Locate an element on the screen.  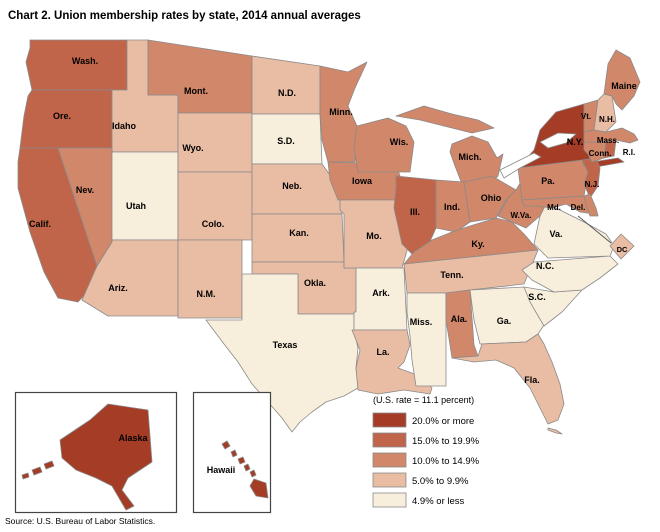
state-label-or: Ore. is located at coordinates (62, 116).